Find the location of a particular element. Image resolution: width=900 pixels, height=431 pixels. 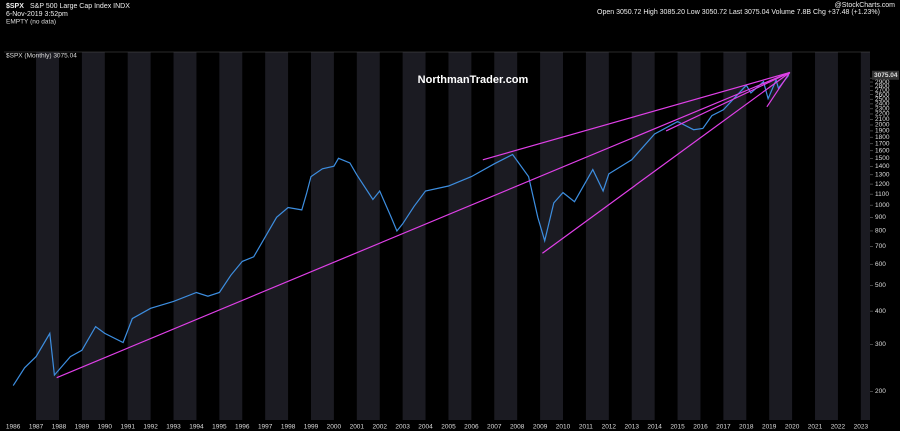

y-tick-label: 2700 is located at coordinates (882, 90).